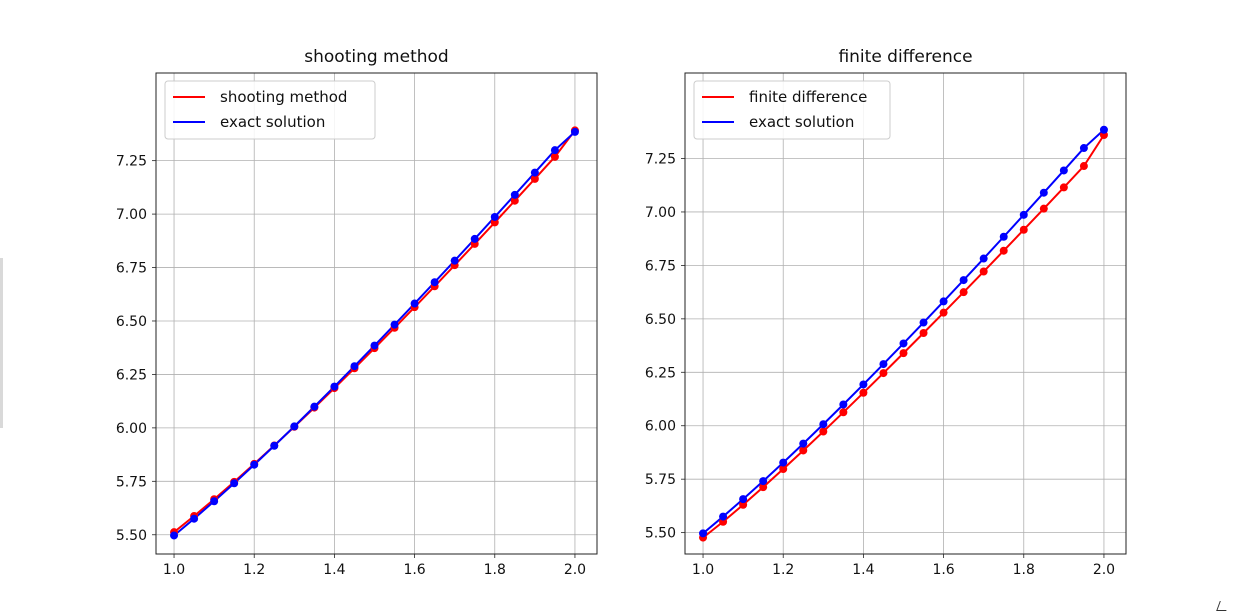  What do you see at coordinates (1104, 570) in the screenshot?
I see `x-tick-label: 2.0` at bounding box center [1104, 570].